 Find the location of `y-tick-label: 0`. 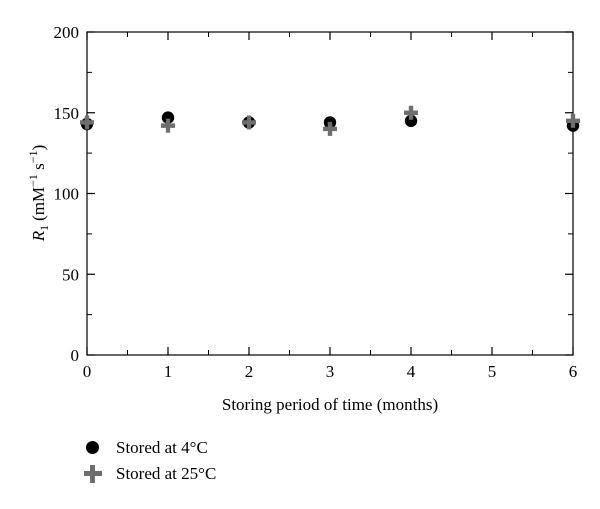

y-tick-label: 0 is located at coordinates (75, 355).